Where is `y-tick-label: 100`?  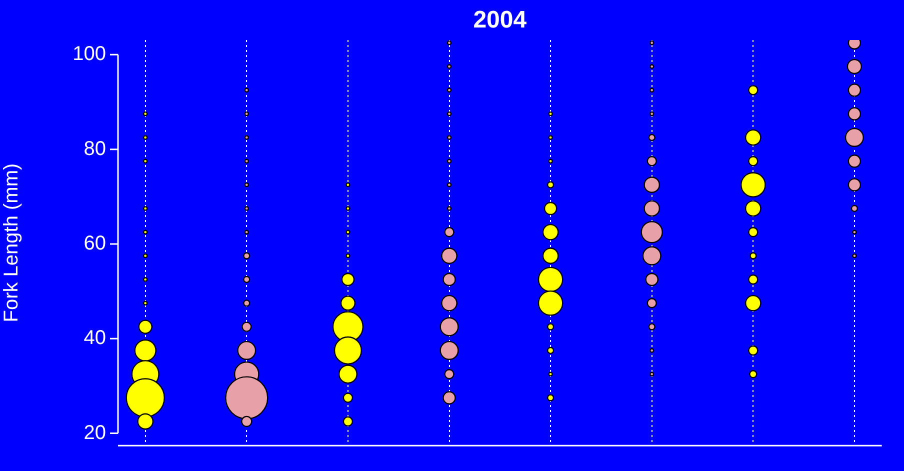 y-tick-label: 100 is located at coordinates (89, 54).